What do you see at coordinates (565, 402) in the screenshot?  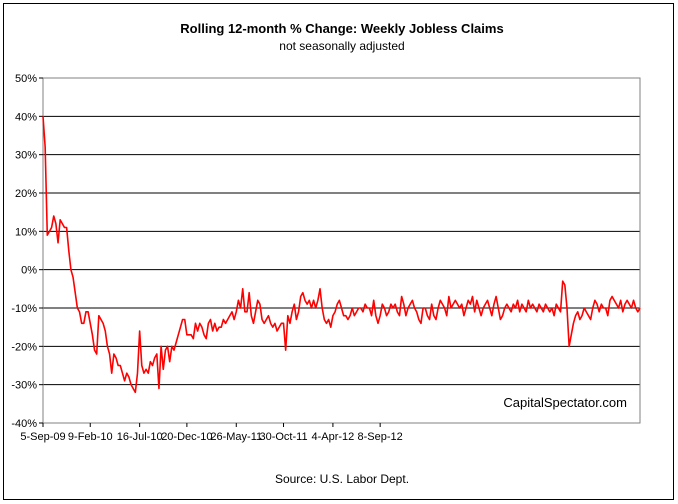 I see `watermark-text: CapitalSpectator.com` at bounding box center [565, 402].